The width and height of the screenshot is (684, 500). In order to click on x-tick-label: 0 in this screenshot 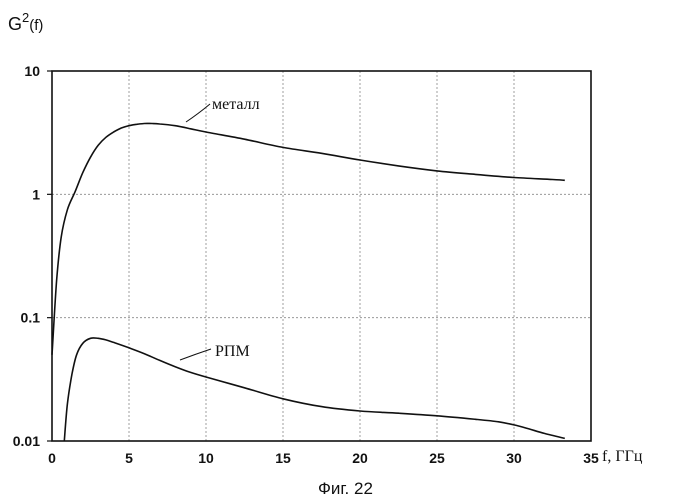, I will do `click(52, 458)`.